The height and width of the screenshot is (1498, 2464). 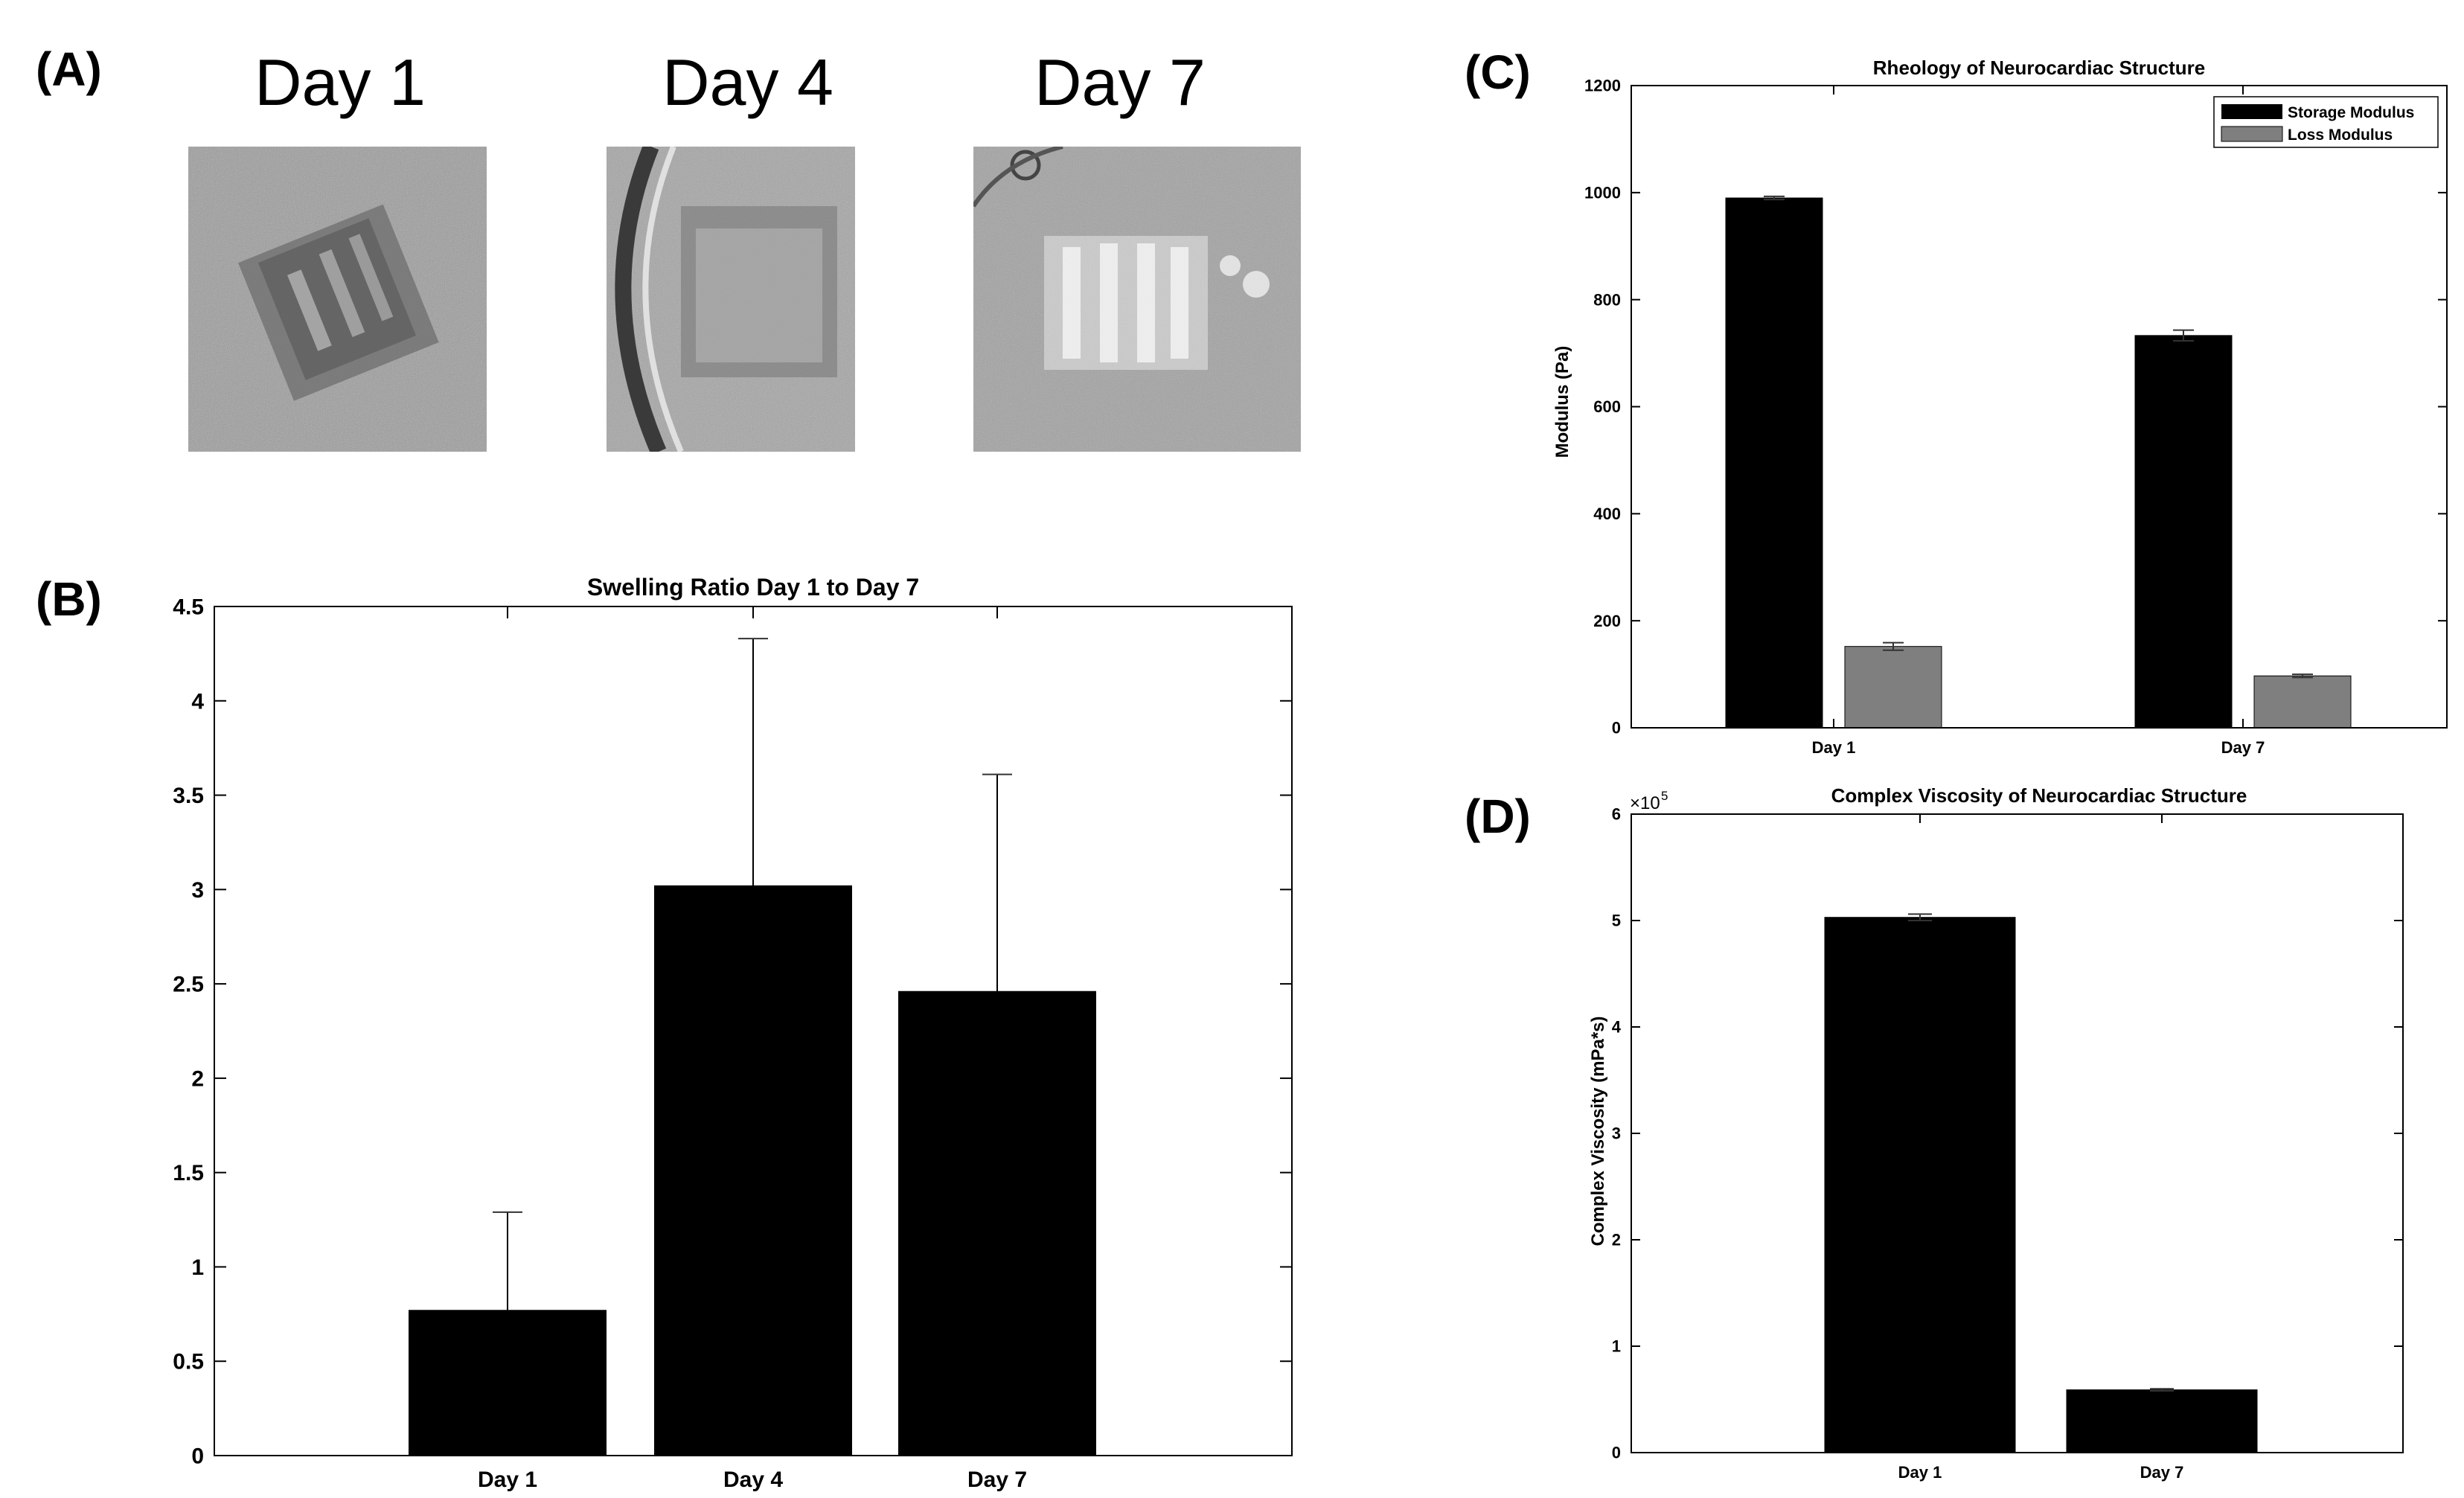 What do you see at coordinates (340, 82) in the screenshot?
I see `photo-label-day1: Day 1` at bounding box center [340, 82].